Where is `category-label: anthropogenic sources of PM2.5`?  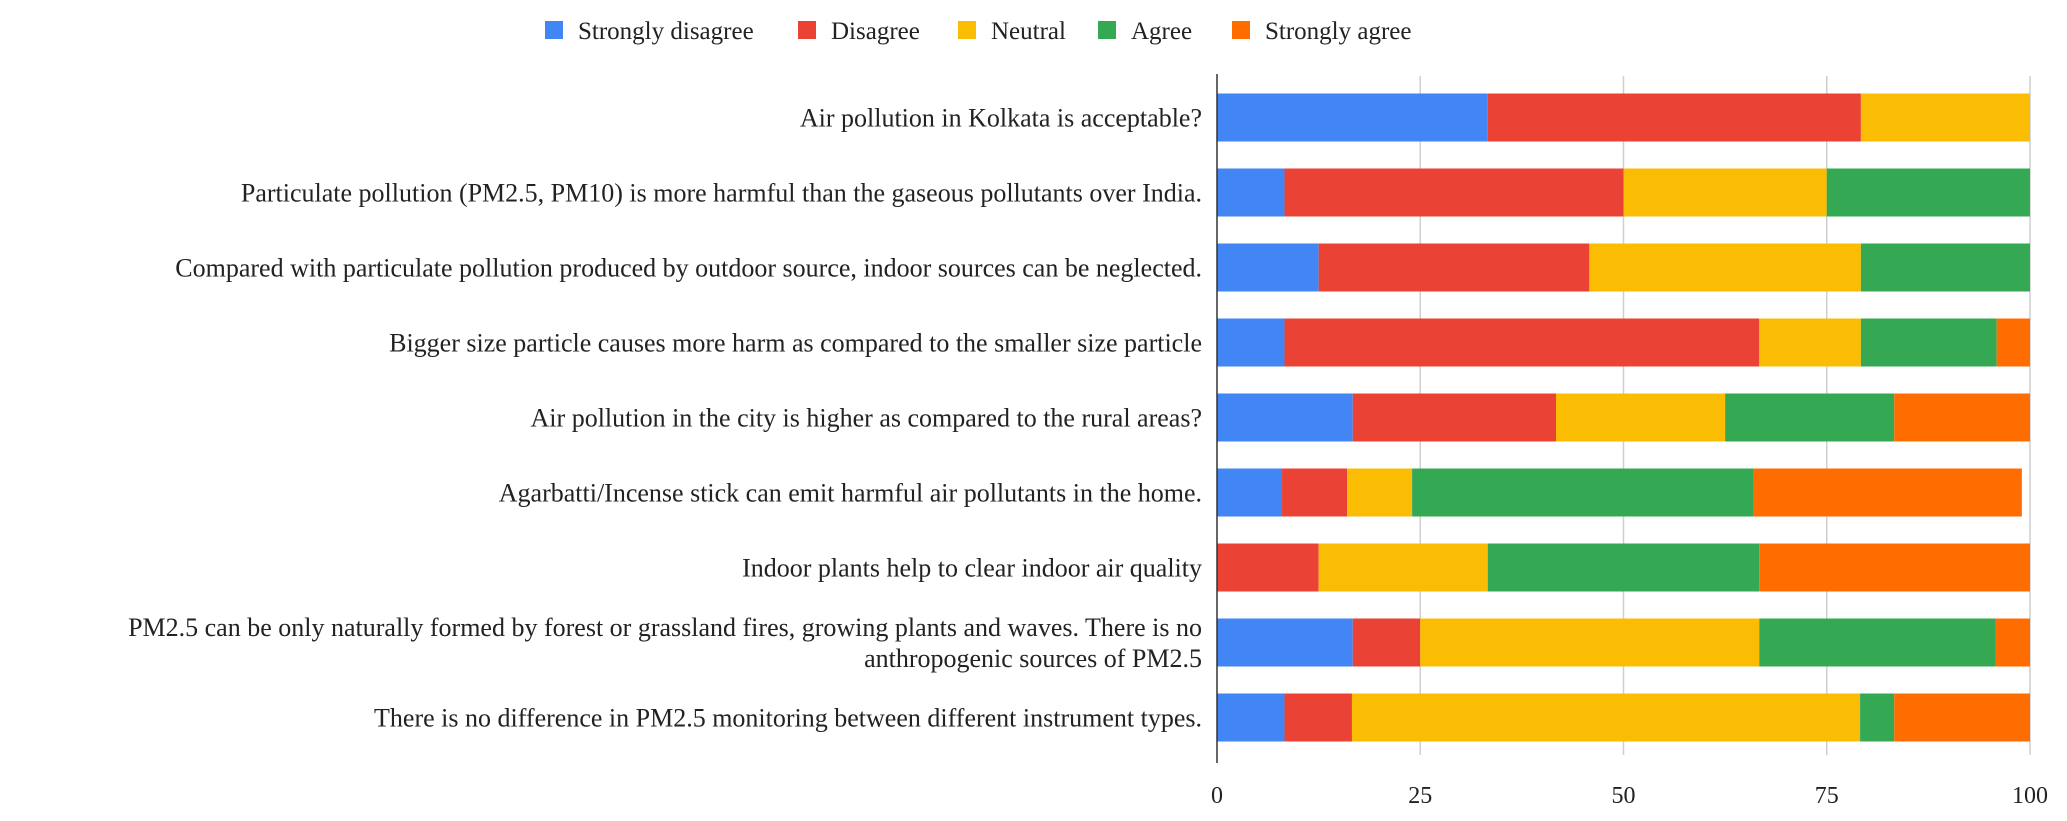
category-label: anthropogenic sources of PM2.5 is located at coordinates (1033, 658).